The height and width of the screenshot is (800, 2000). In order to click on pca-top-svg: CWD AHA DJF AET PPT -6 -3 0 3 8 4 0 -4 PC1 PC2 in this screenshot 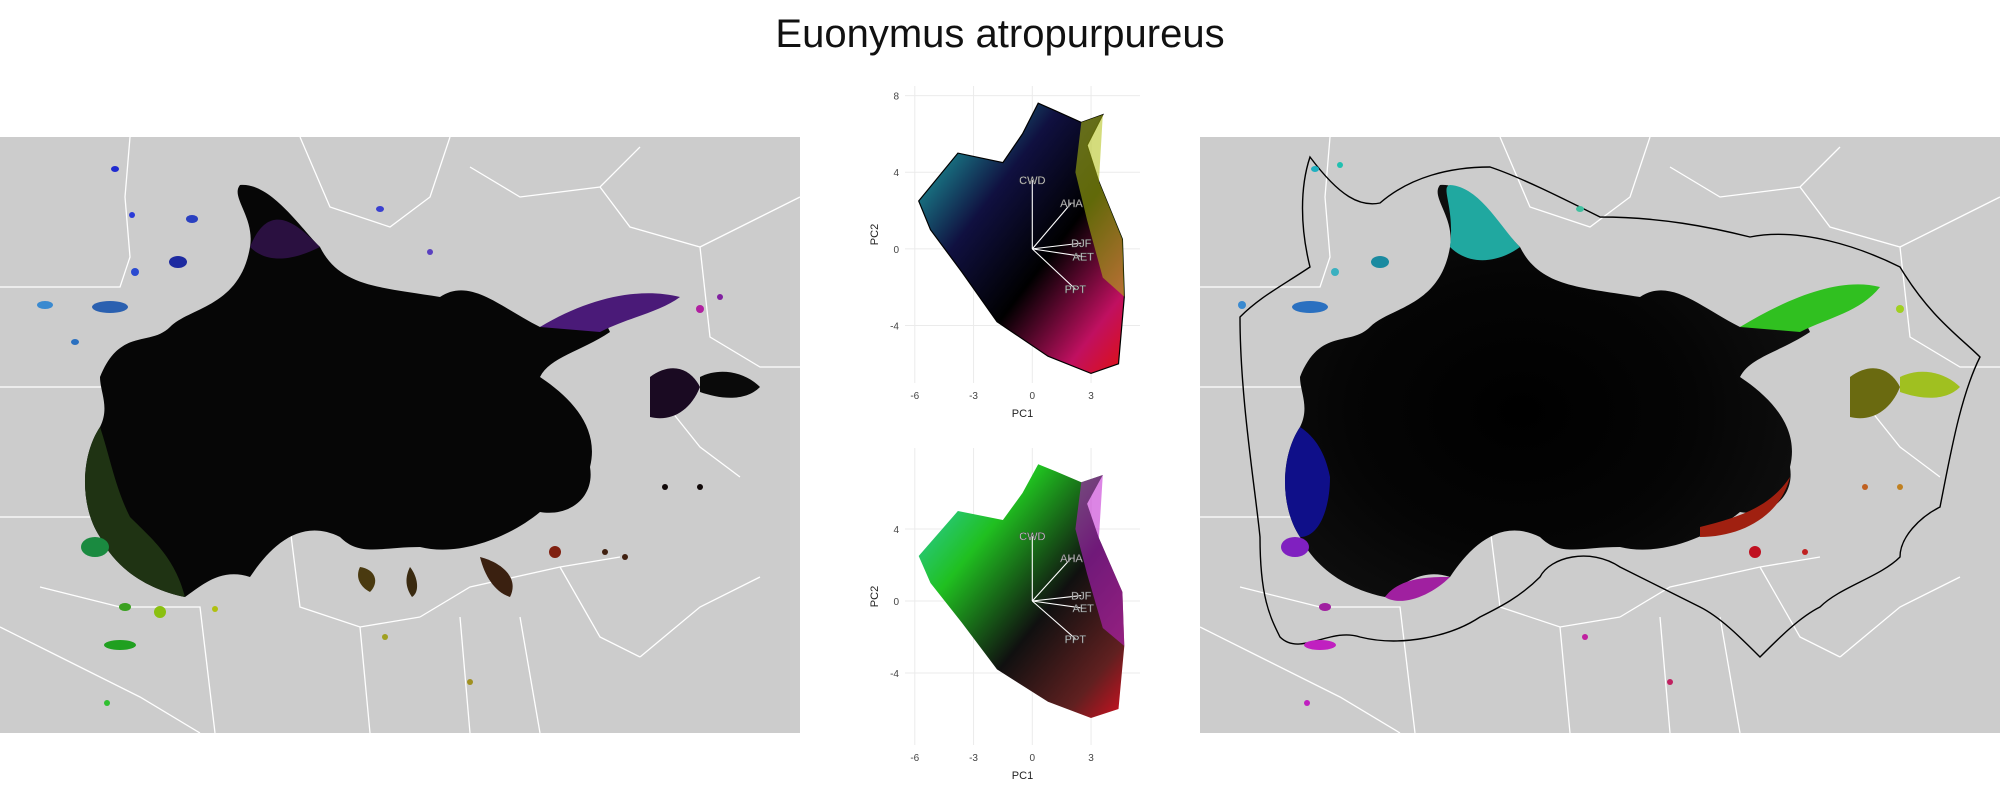, I will do `click(1004, 253)`.